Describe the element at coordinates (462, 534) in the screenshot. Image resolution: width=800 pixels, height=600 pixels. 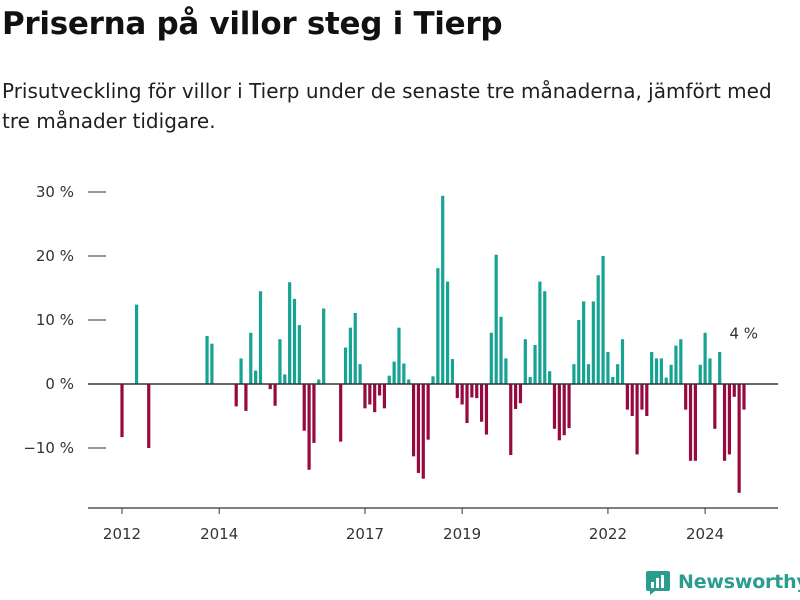
I see `x-tick-label: 2019` at that location.